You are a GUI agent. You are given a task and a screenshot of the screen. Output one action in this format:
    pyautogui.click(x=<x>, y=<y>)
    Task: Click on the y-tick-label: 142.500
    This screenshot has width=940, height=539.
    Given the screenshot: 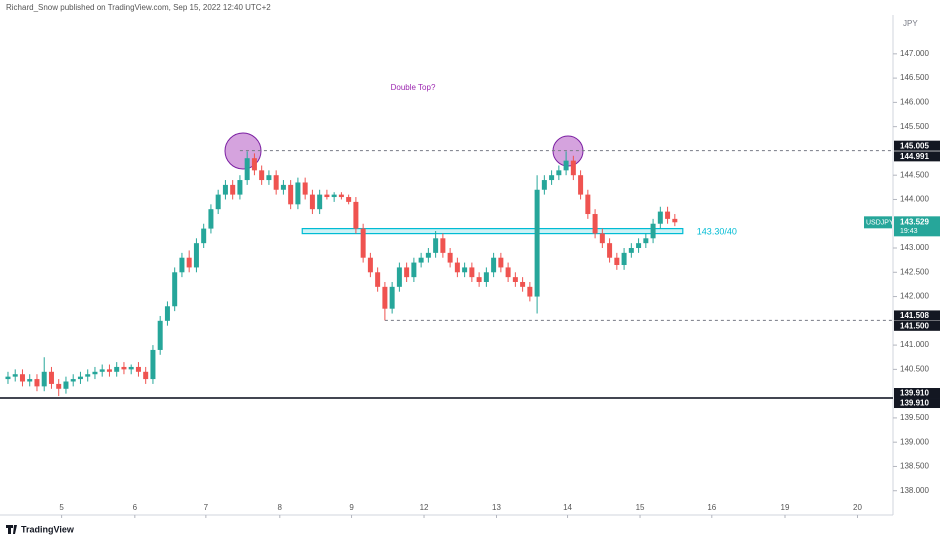 What is the action you would take?
    pyautogui.click(x=914, y=271)
    